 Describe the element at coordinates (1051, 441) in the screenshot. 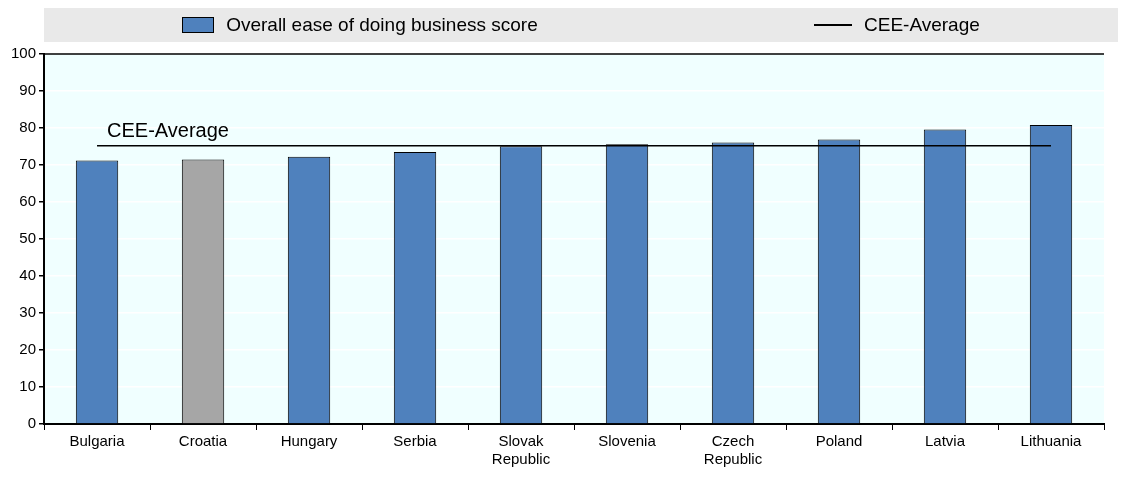

I see `x-tick-label: Lithuania` at that location.